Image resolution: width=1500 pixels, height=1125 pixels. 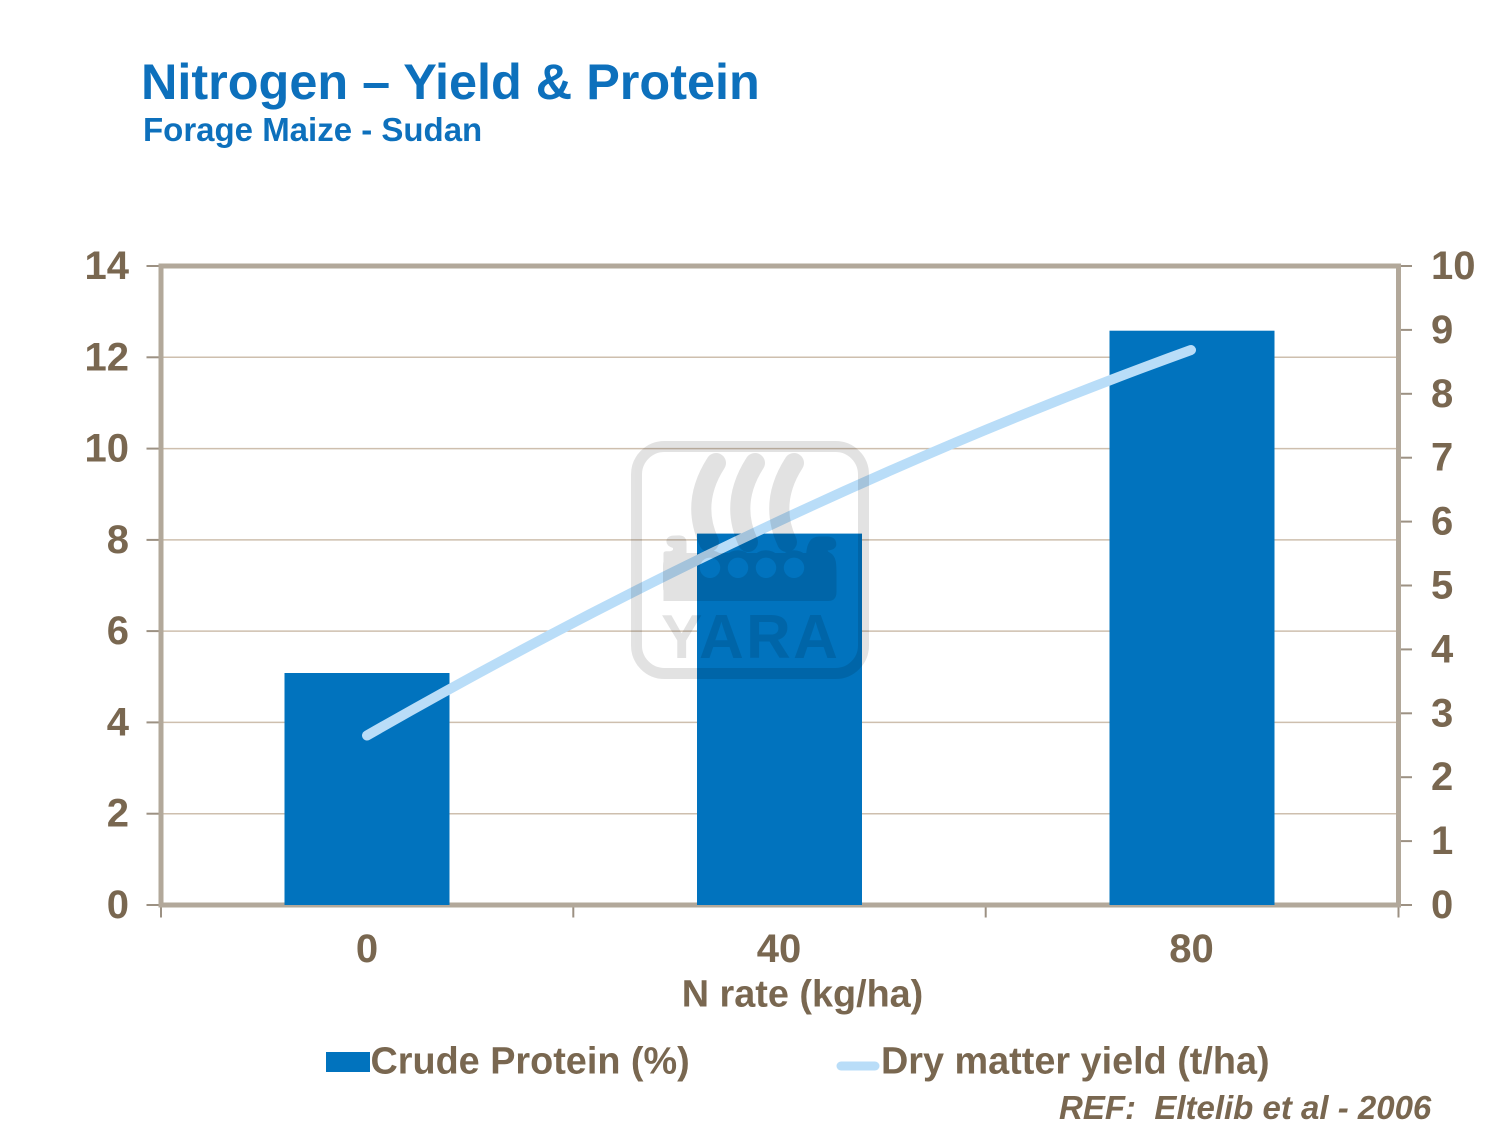 What do you see at coordinates (530, 1062) in the screenshot?
I see `svg-text: Crude Protein (%)` at bounding box center [530, 1062].